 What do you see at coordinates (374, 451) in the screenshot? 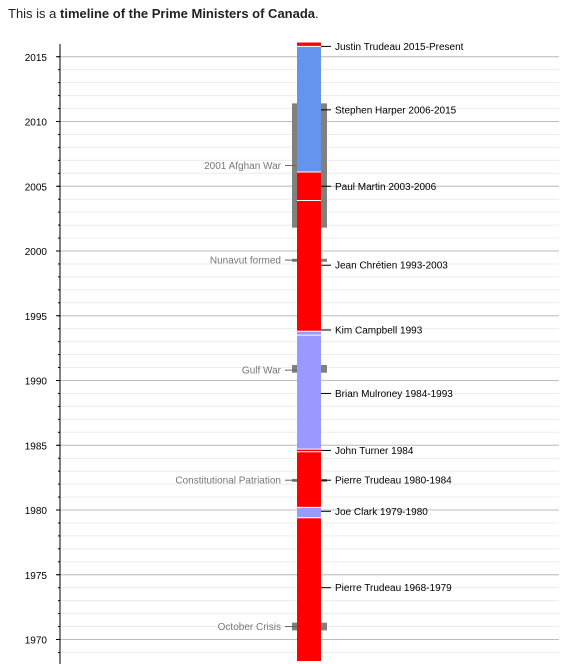
I see `pm-label: John Turner 1984` at bounding box center [374, 451].